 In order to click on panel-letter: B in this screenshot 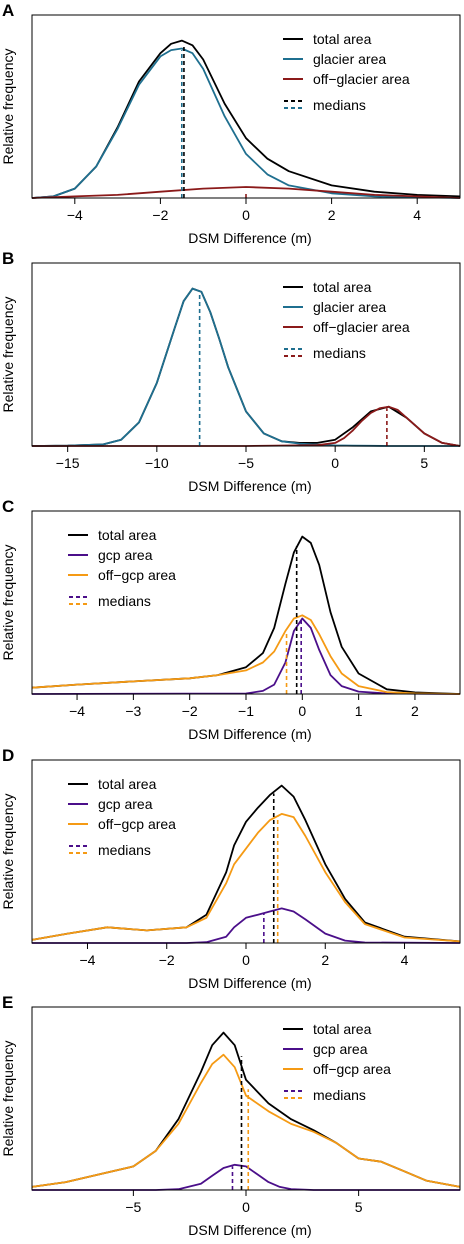, I will do `click(8, 258)`.